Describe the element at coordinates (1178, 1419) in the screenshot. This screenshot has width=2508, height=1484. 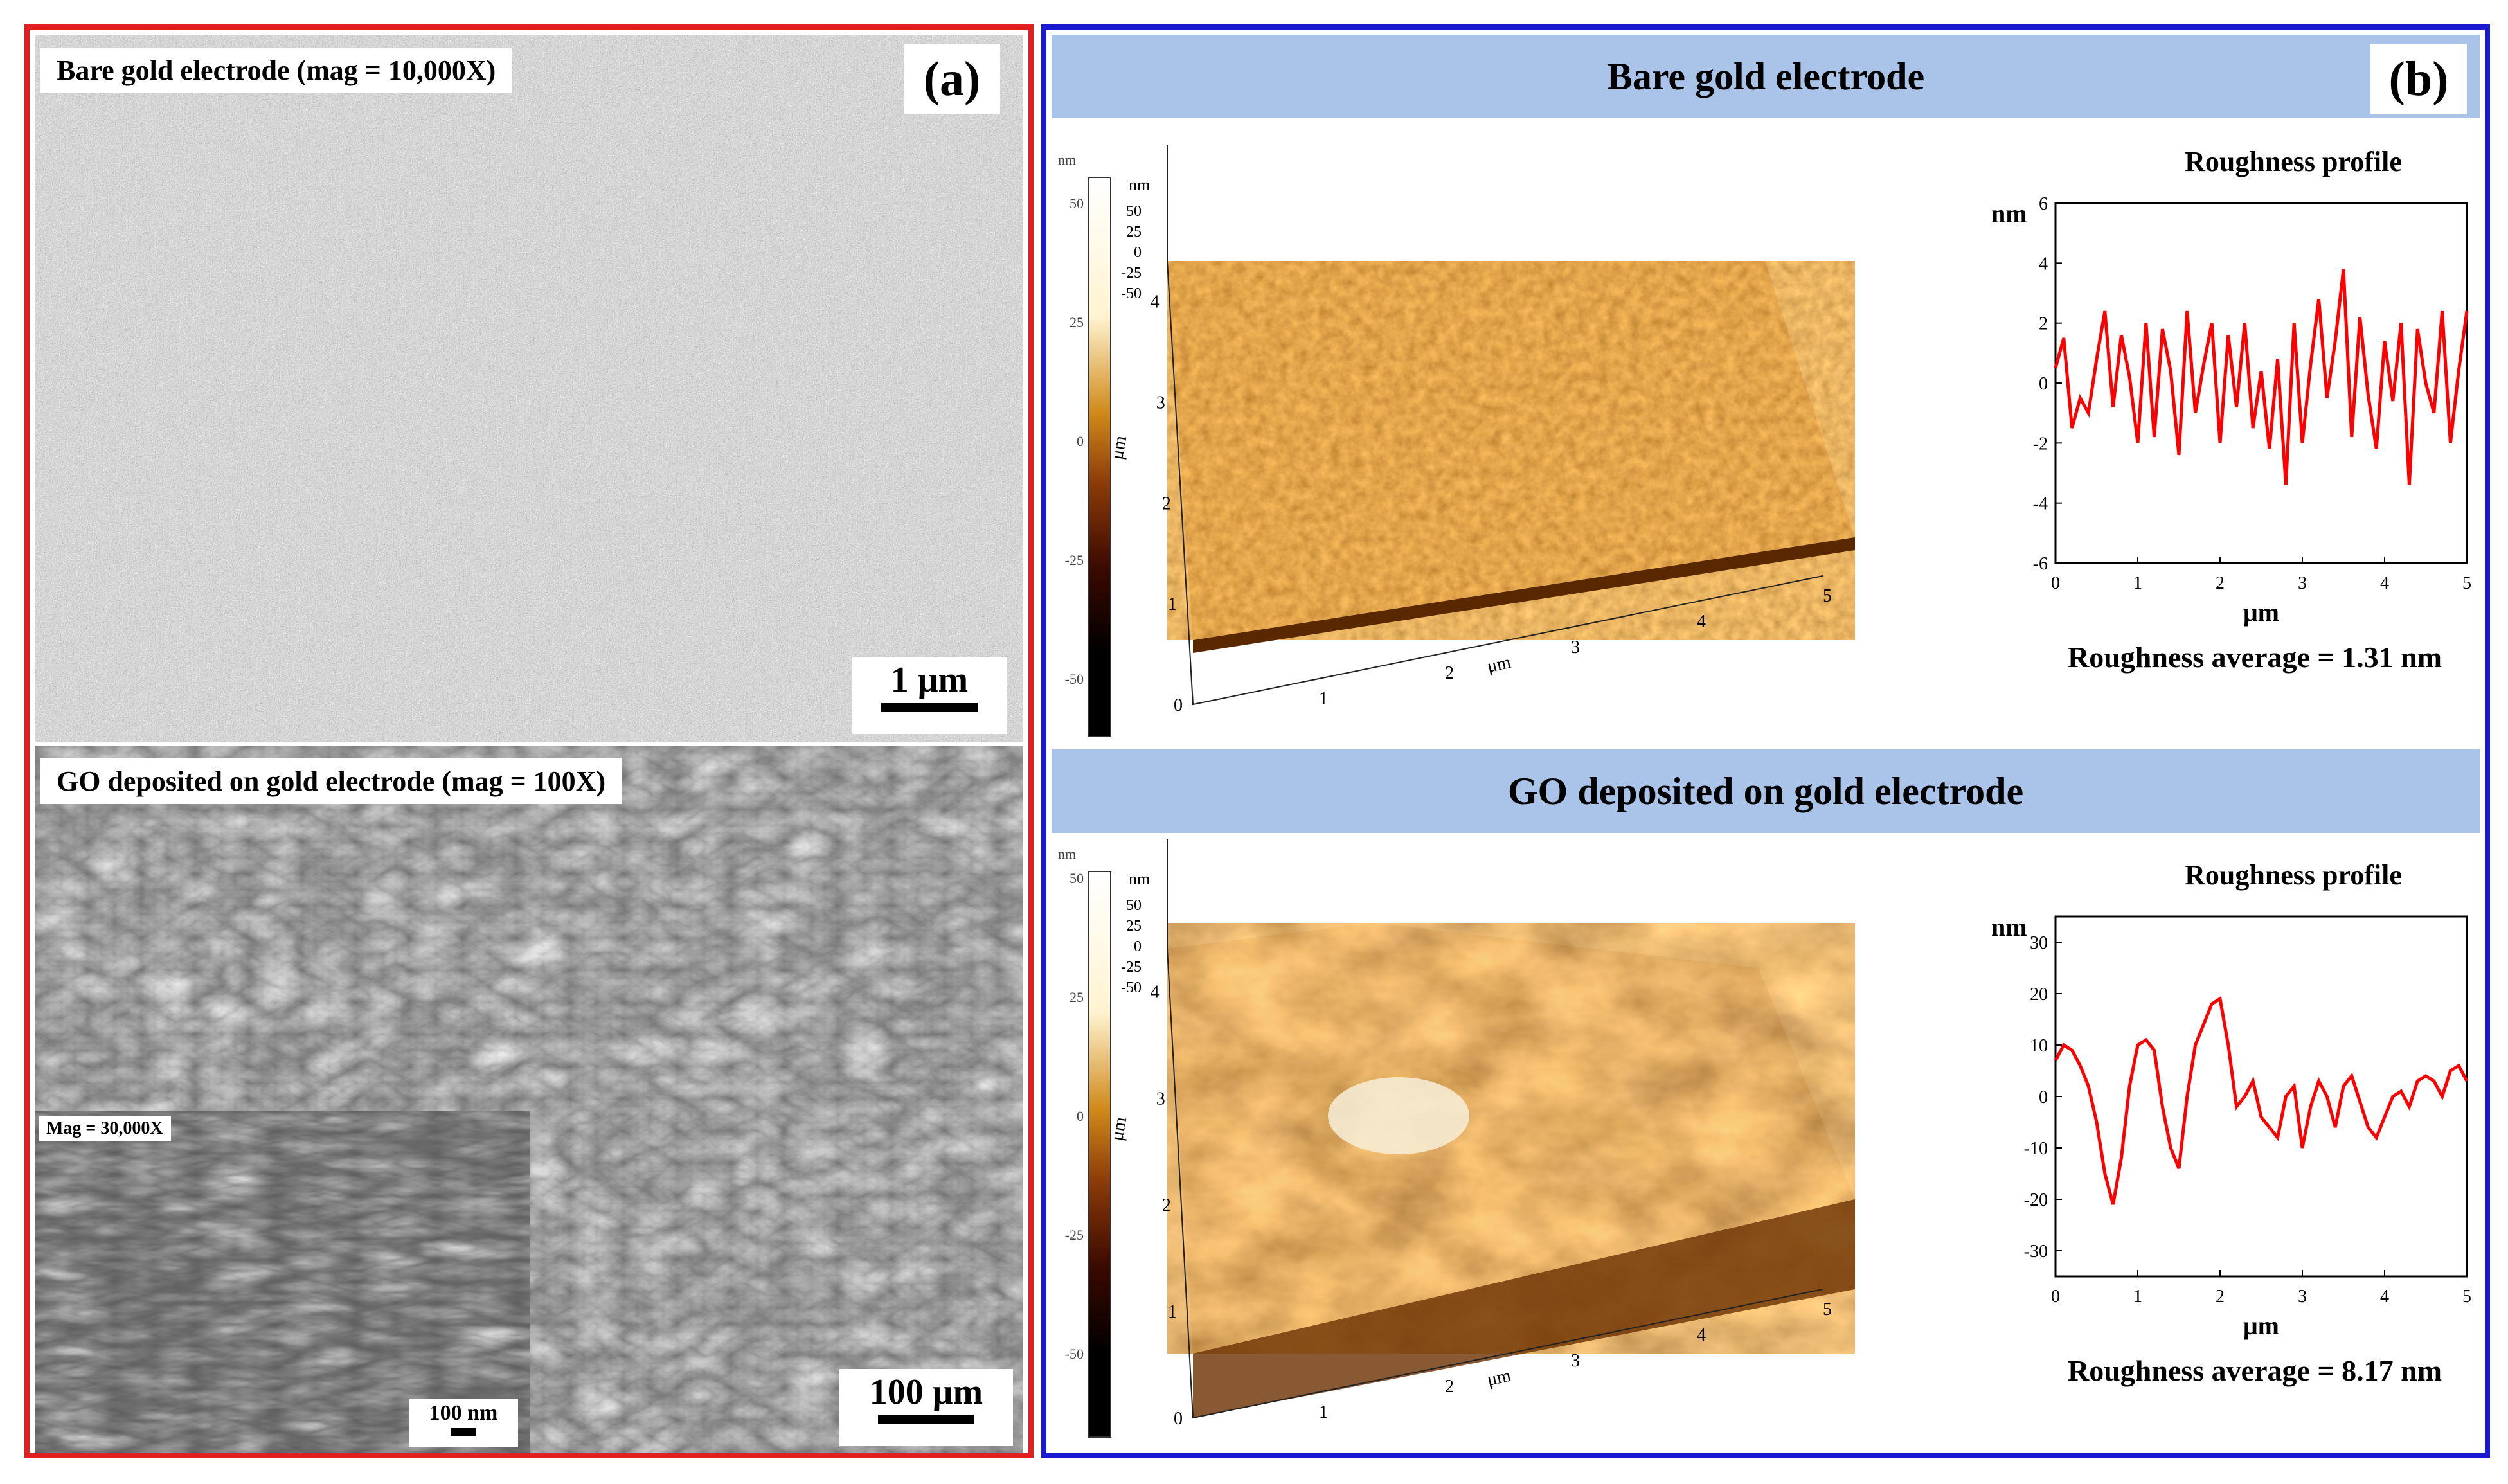
I see `afm-y-tick-label: 0` at that location.